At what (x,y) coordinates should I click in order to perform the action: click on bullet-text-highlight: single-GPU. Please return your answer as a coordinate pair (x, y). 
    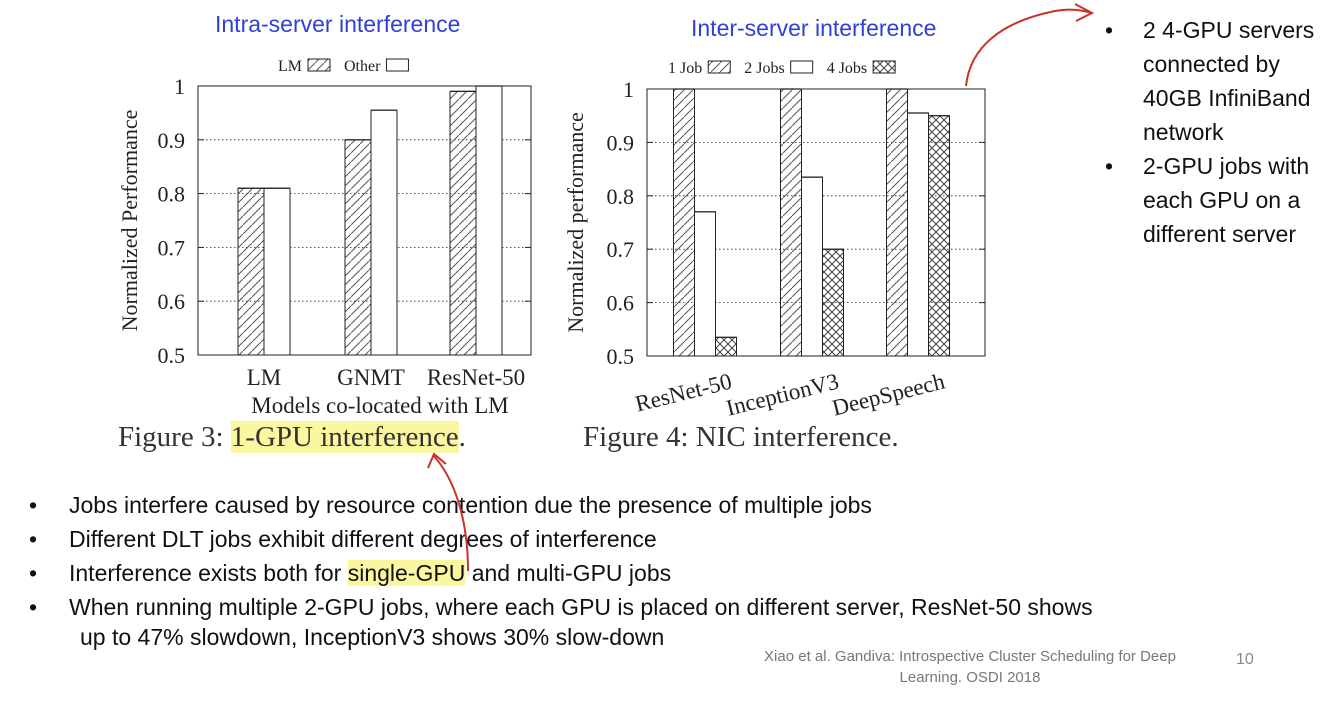
    Looking at the image, I should click on (406, 573).